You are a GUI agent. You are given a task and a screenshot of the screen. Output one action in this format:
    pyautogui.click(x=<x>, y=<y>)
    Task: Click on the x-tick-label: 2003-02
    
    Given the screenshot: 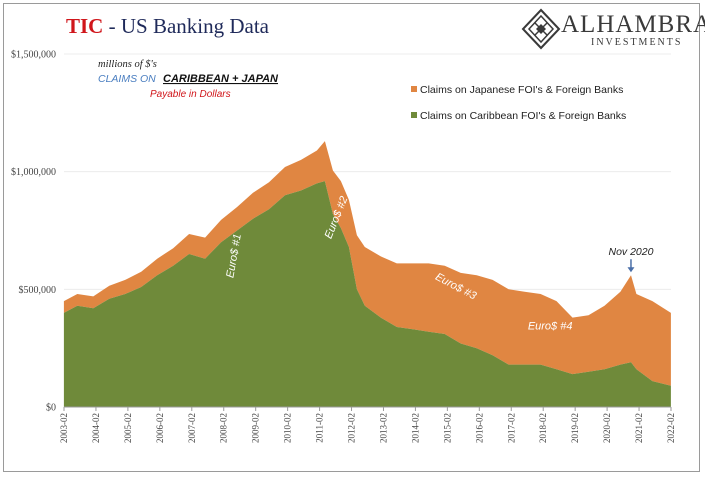 What is the action you would take?
    pyautogui.click(x=64, y=428)
    